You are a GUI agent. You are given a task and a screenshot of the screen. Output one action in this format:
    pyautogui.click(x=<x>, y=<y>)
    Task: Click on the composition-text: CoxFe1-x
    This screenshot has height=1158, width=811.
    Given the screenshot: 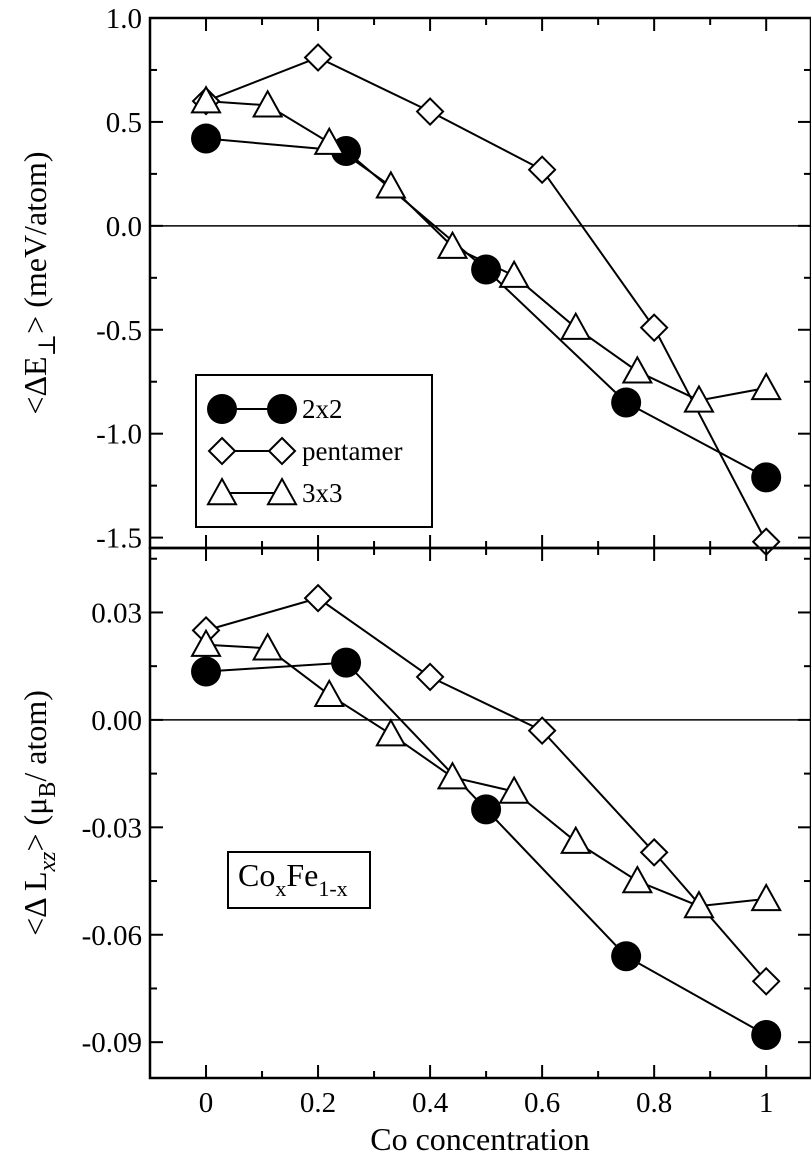 What is the action you would take?
    pyautogui.click(x=293, y=879)
    